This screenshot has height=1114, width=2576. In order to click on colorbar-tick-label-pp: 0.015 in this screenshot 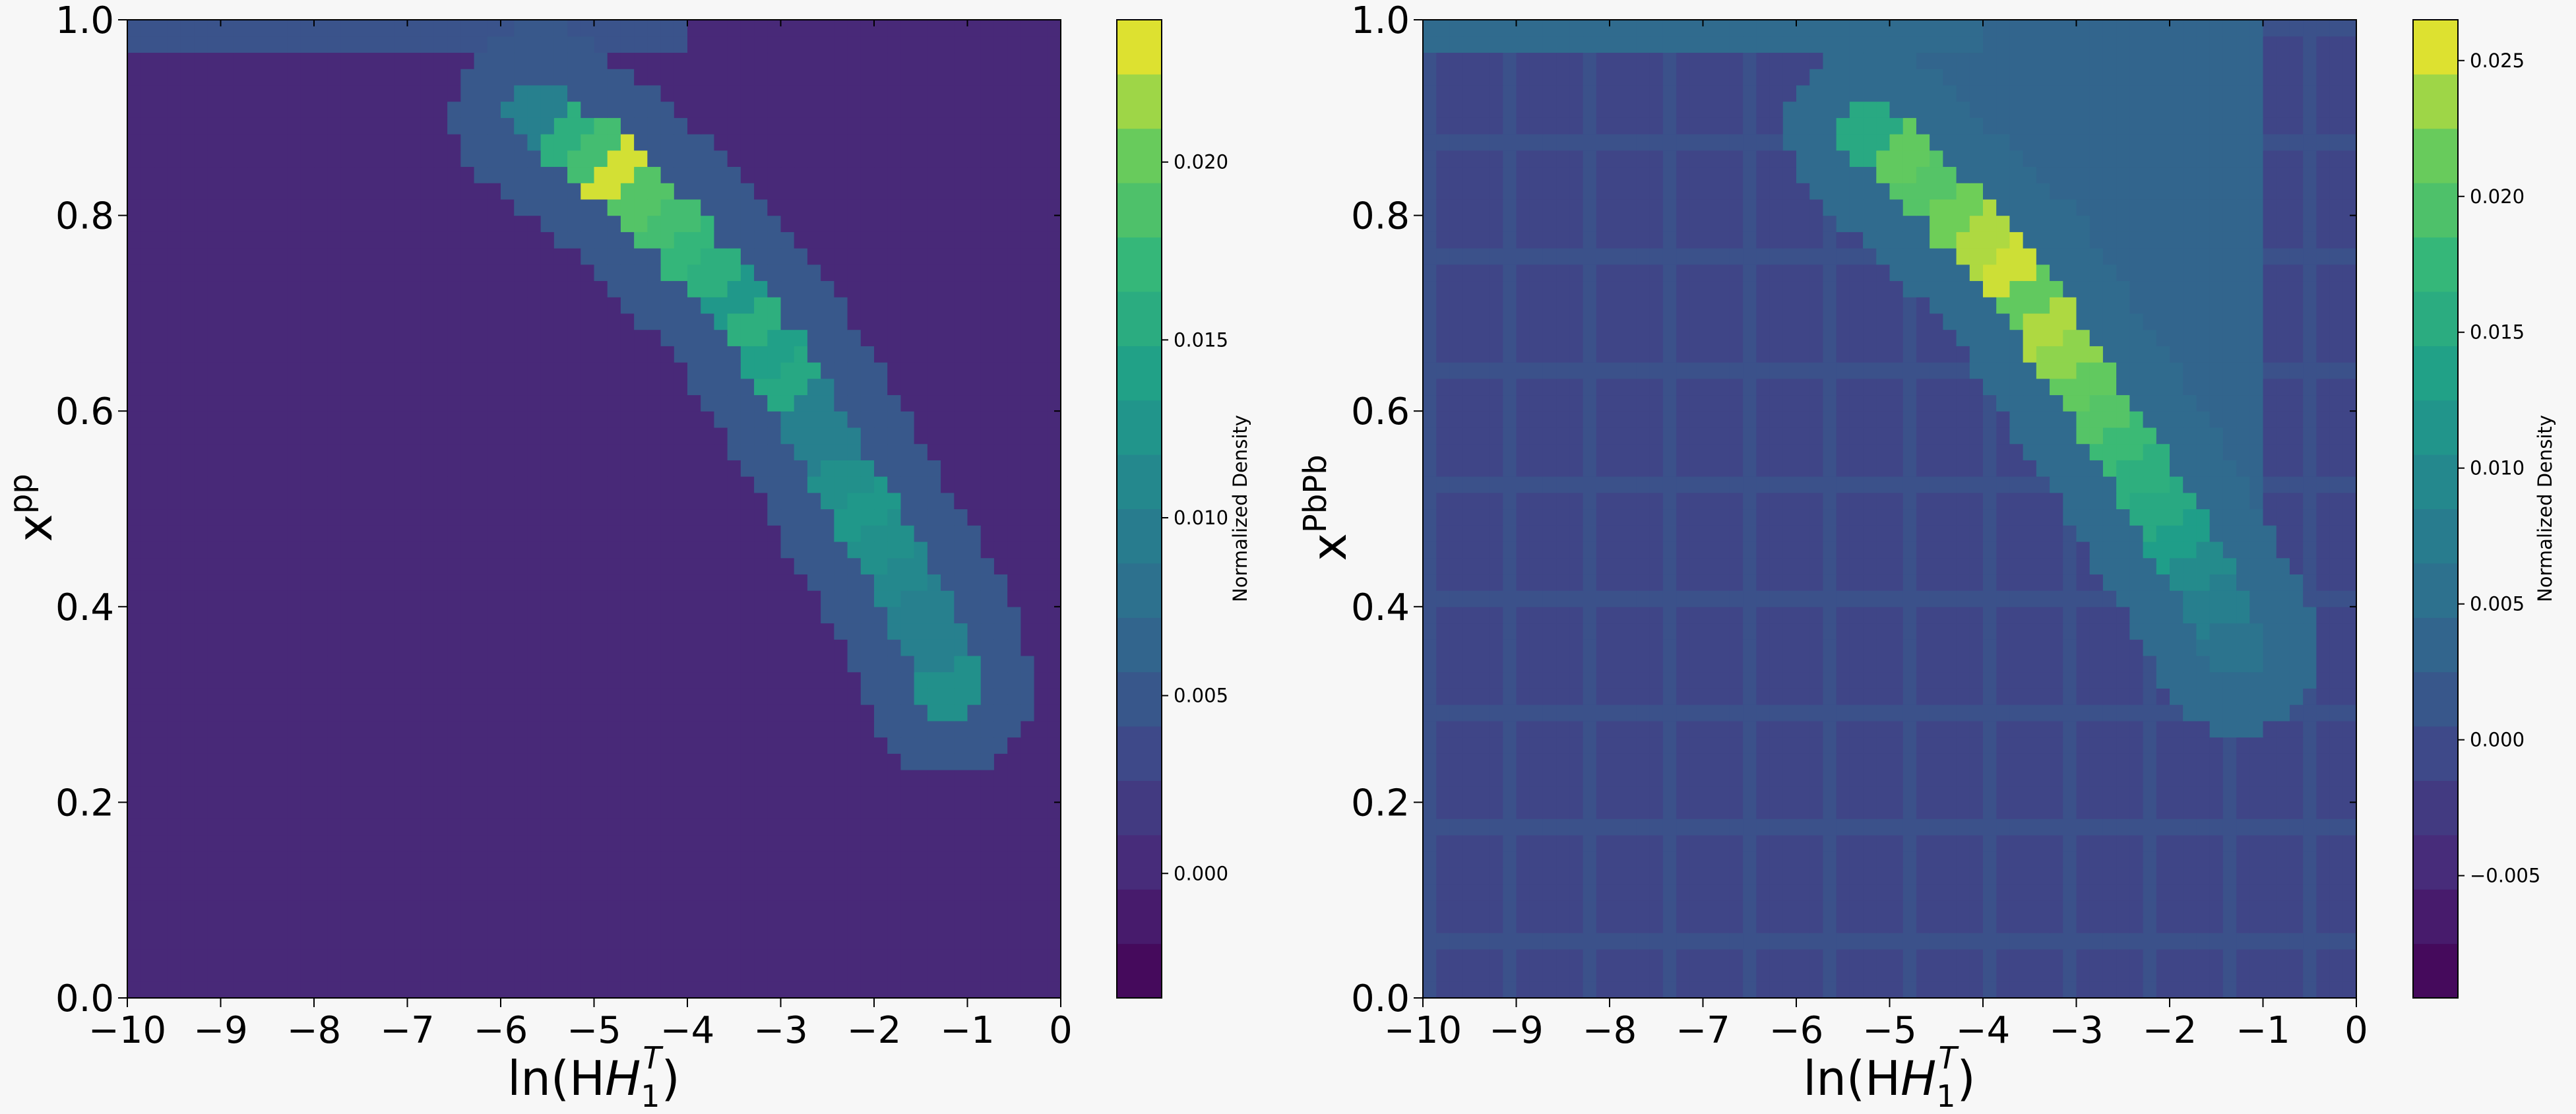, I will do `click(1201, 340)`.